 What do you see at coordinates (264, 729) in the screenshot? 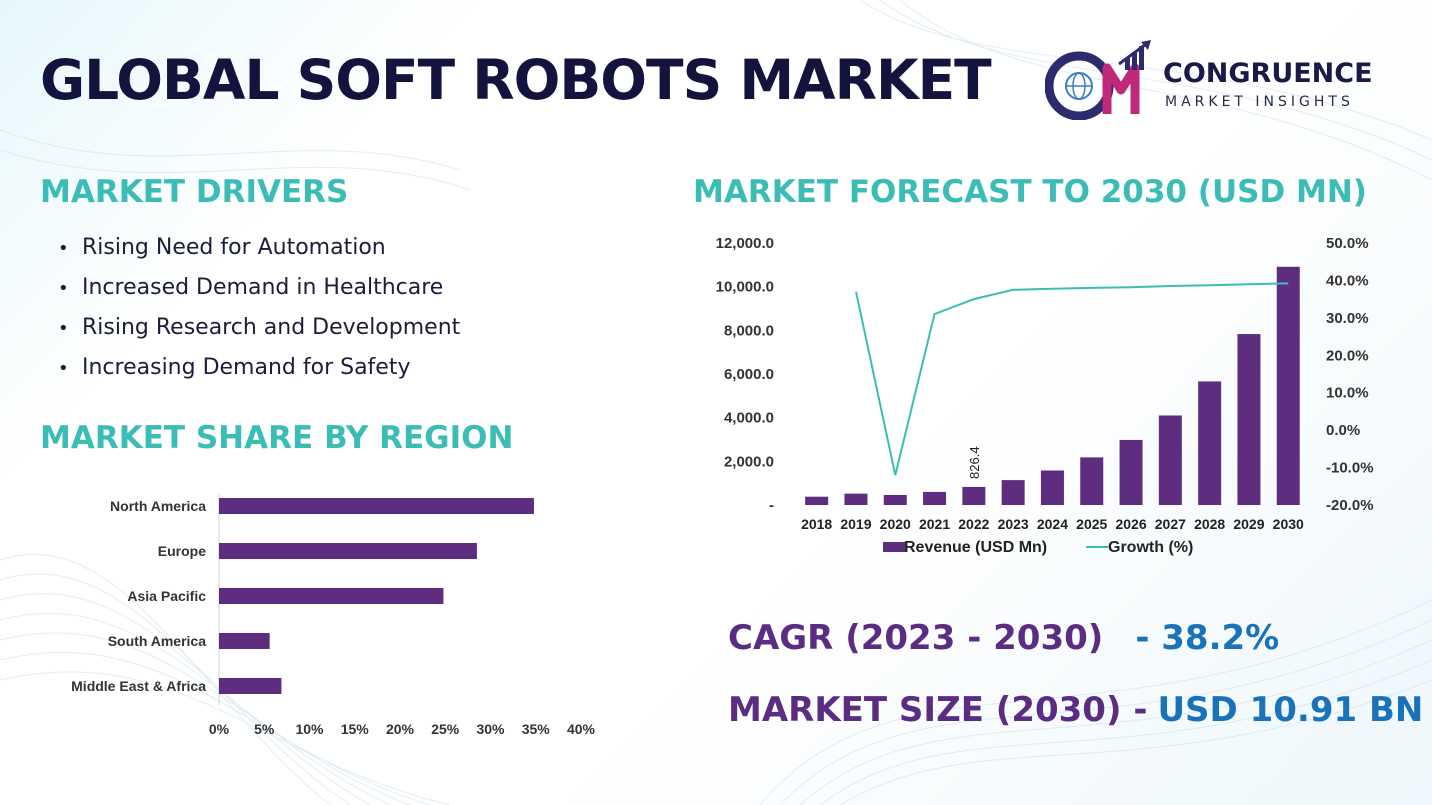
I see `region-x-tick: 5%` at bounding box center [264, 729].